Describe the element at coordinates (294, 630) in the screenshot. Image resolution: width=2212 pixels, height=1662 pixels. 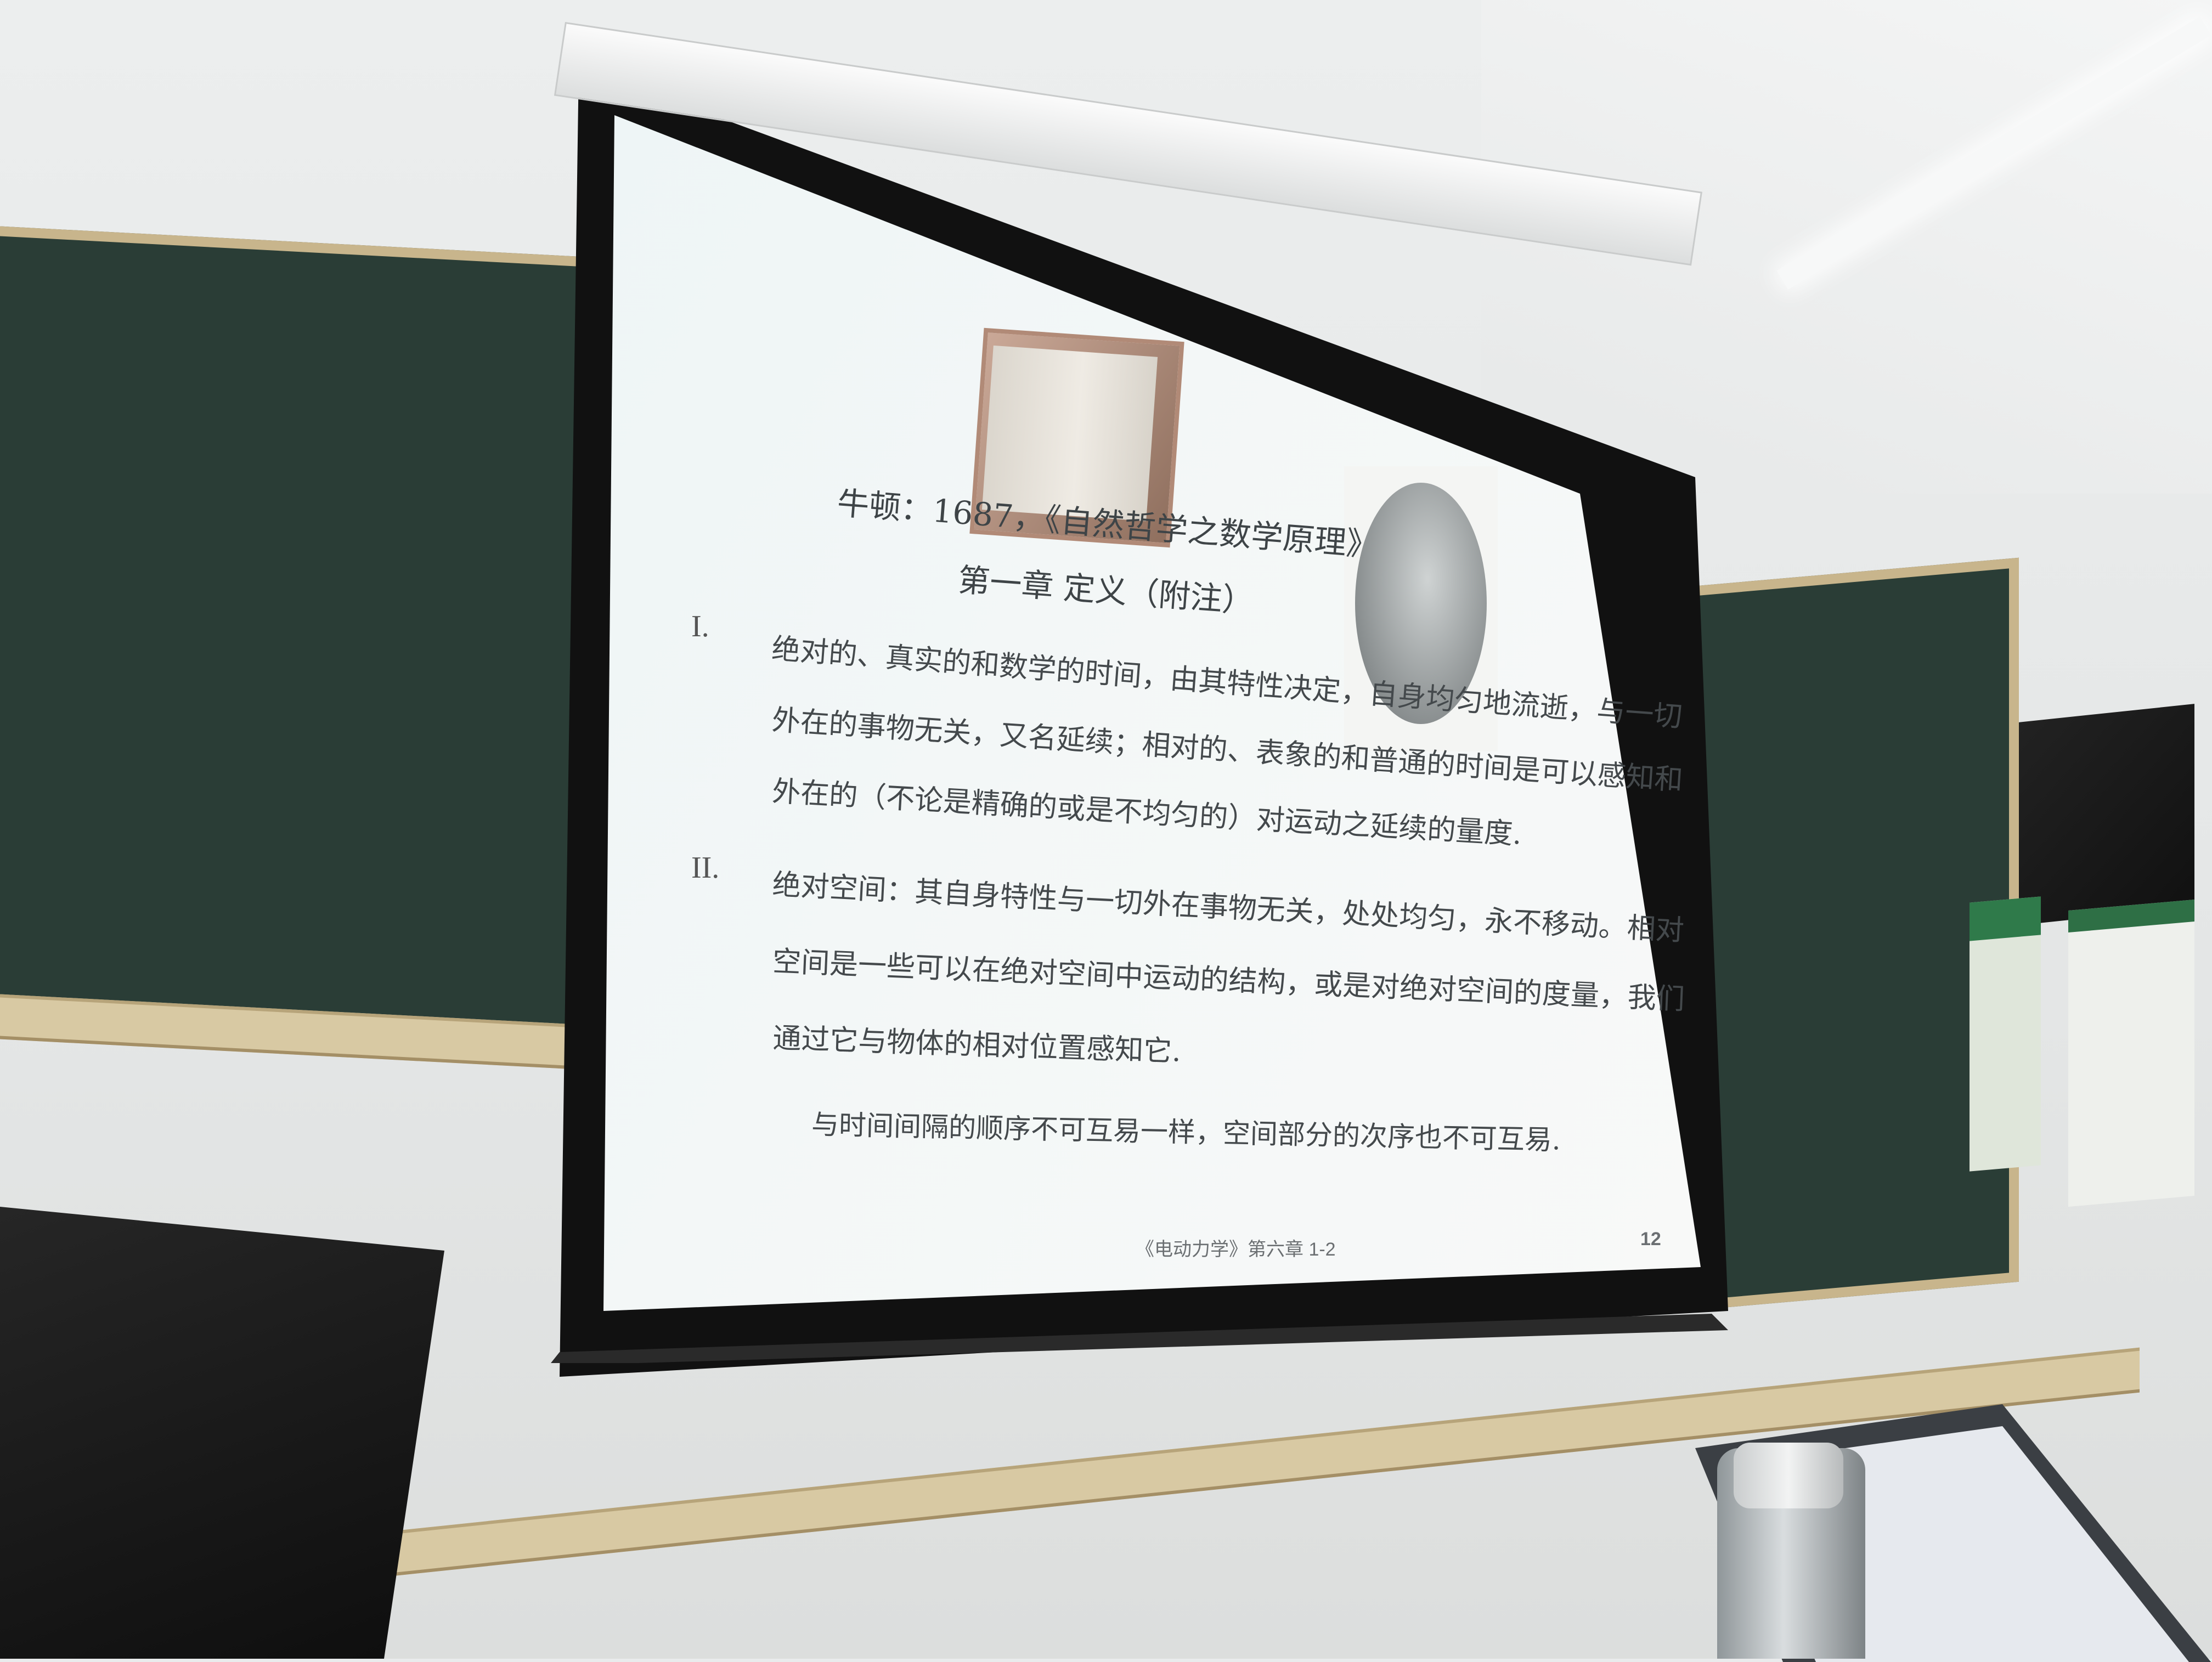
I see `chalkboard-left` at that location.